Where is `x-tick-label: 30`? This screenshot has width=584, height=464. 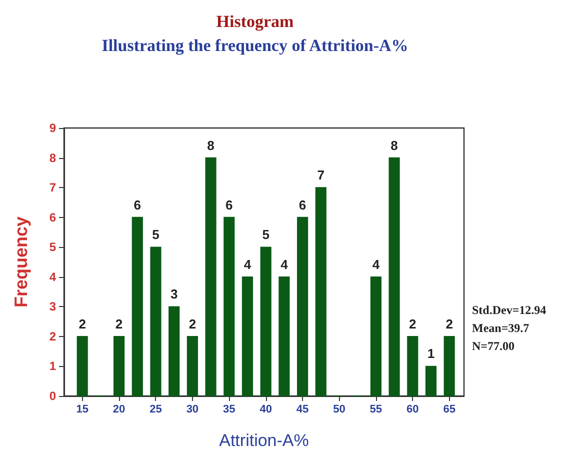
x-tick-label: 30 is located at coordinates (192, 410).